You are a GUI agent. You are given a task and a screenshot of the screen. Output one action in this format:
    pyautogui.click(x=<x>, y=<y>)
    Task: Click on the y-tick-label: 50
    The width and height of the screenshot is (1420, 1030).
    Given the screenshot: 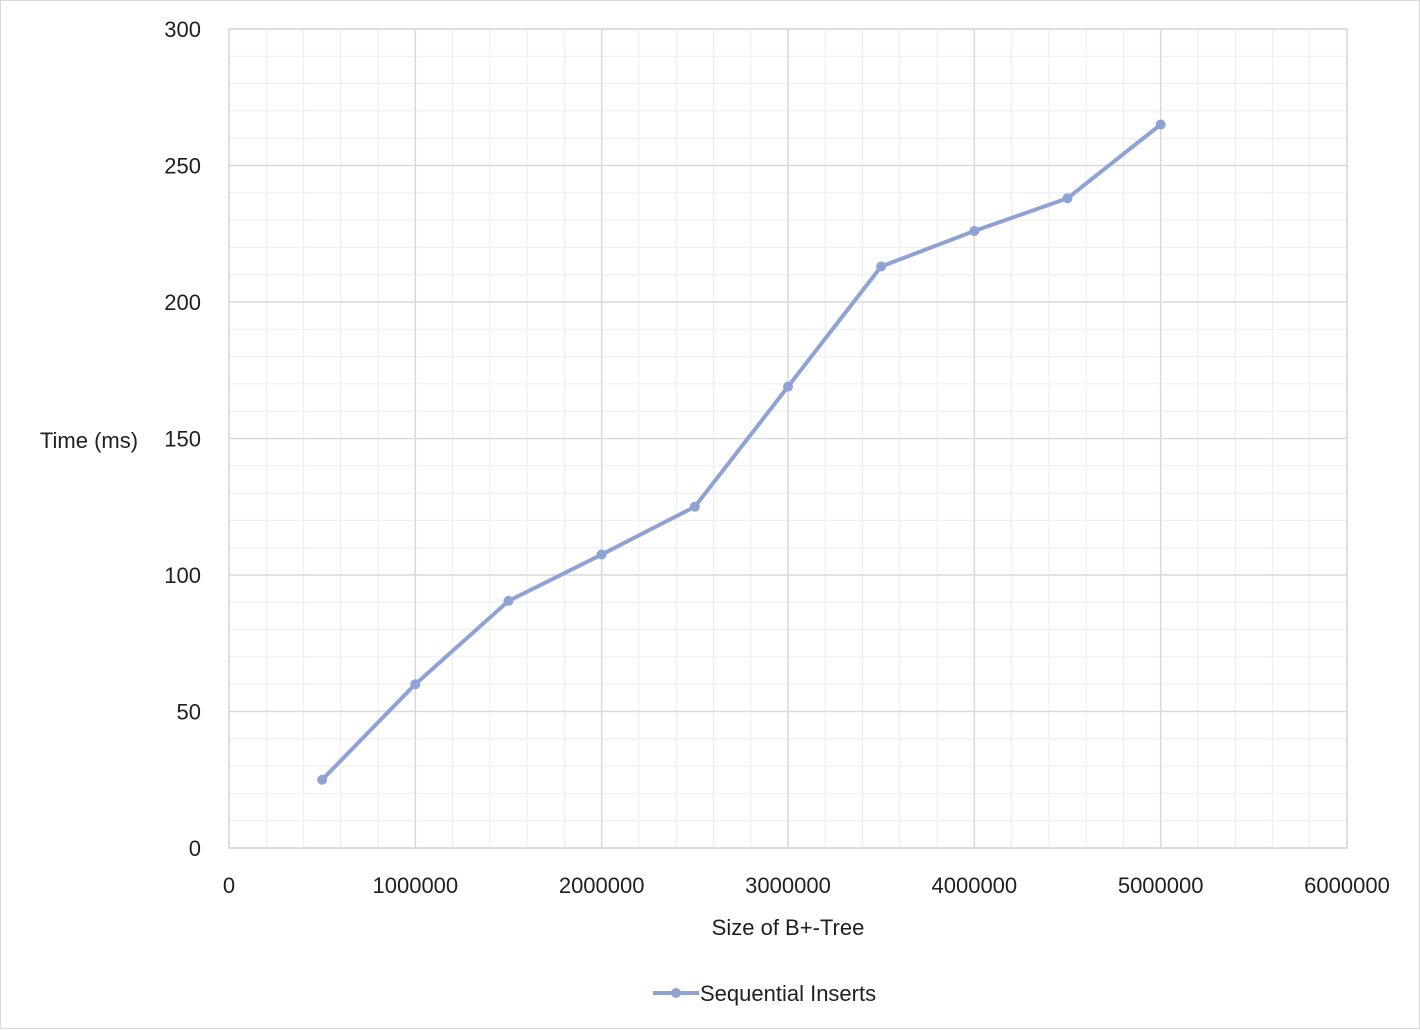 What is the action you would take?
    pyautogui.click(x=189, y=712)
    